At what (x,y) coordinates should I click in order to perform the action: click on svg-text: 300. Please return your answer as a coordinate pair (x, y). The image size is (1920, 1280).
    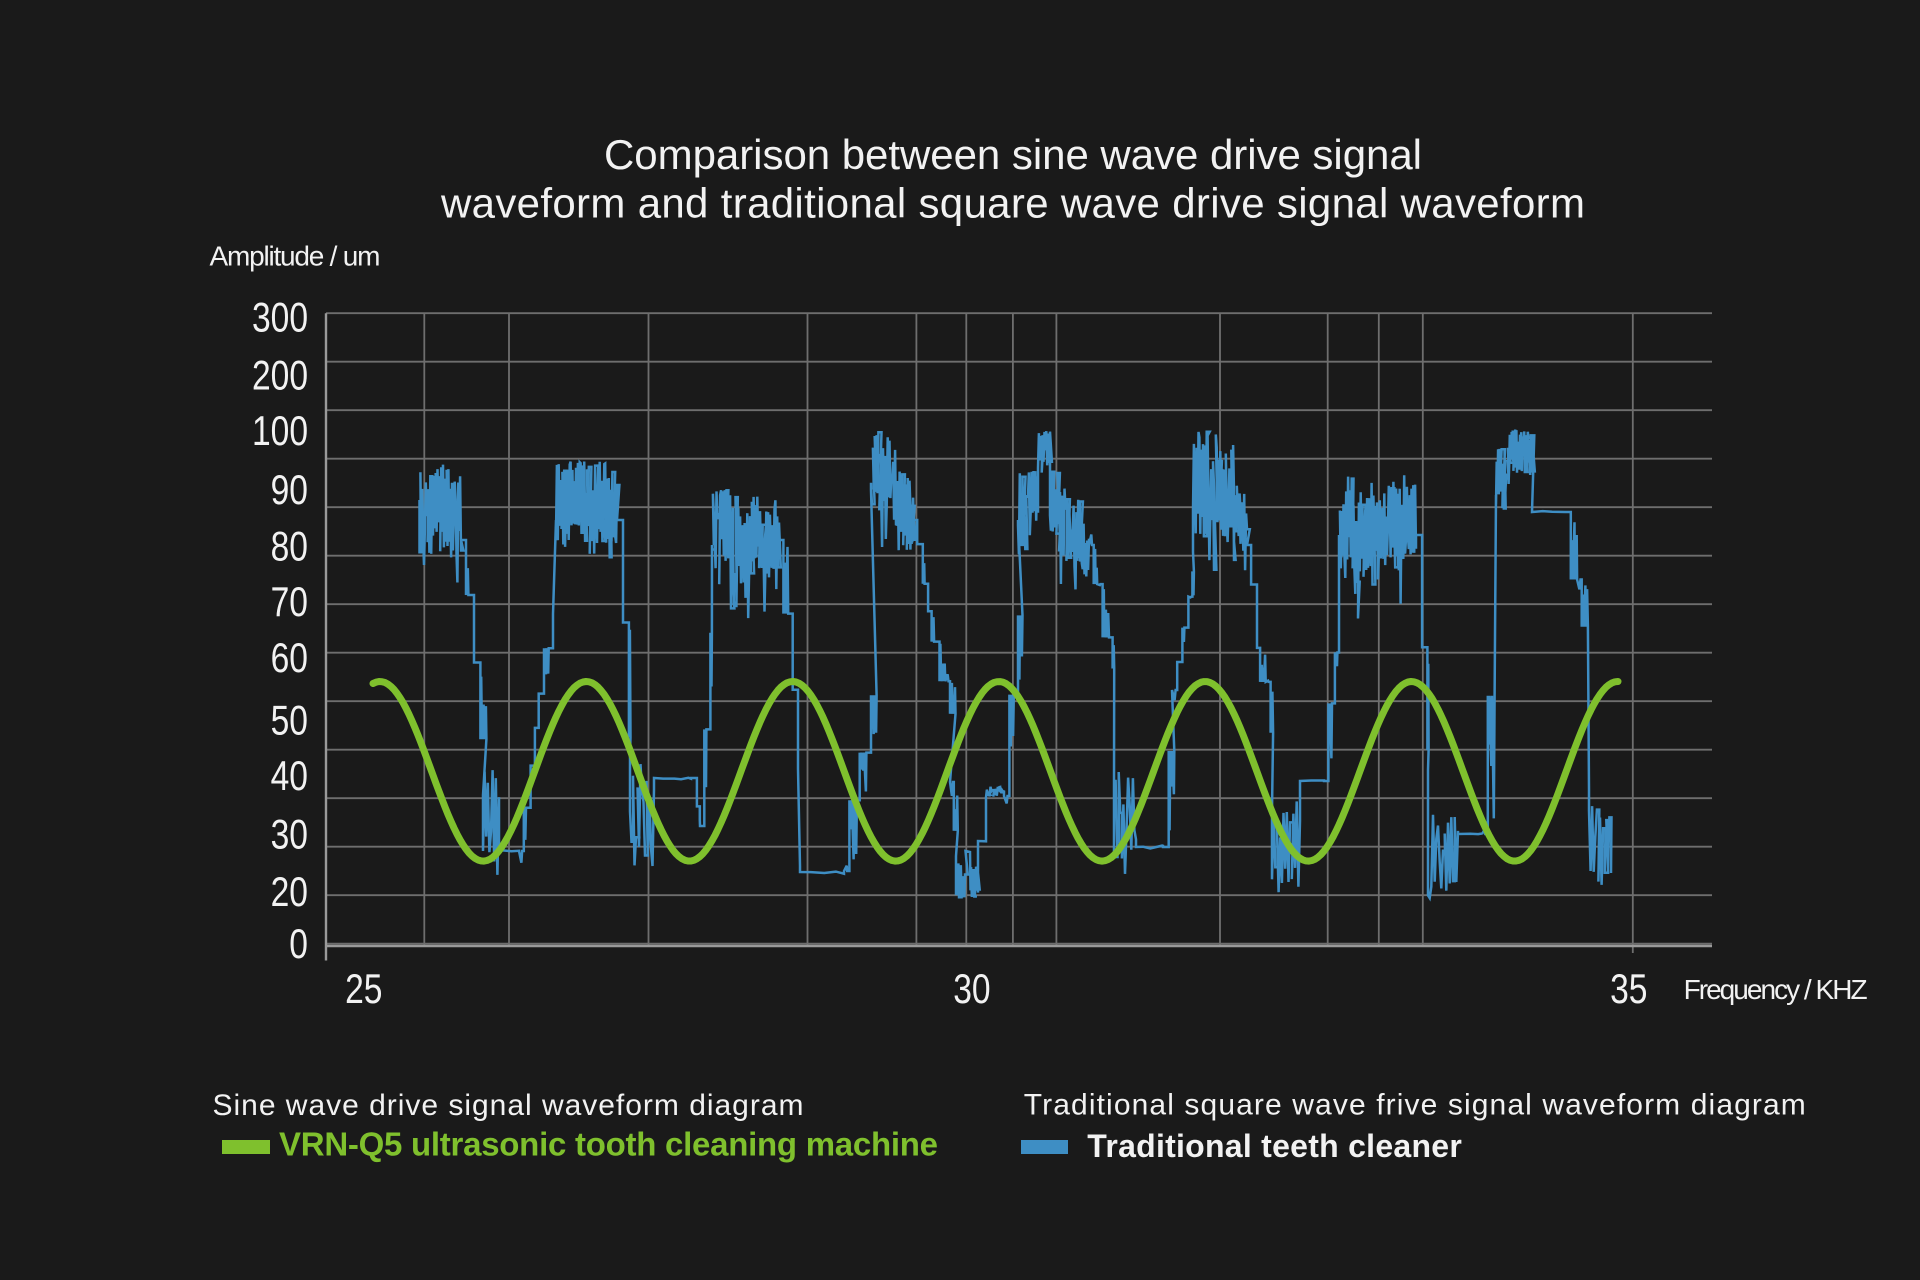
    Looking at the image, I should click on (280, 318).